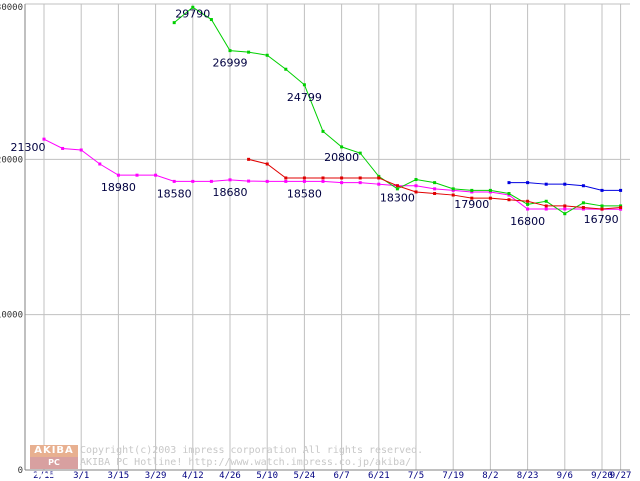  Describe the element at coordinates (416, 475) in the screenshot. I see `x-tick-label: 7/5` at that location.